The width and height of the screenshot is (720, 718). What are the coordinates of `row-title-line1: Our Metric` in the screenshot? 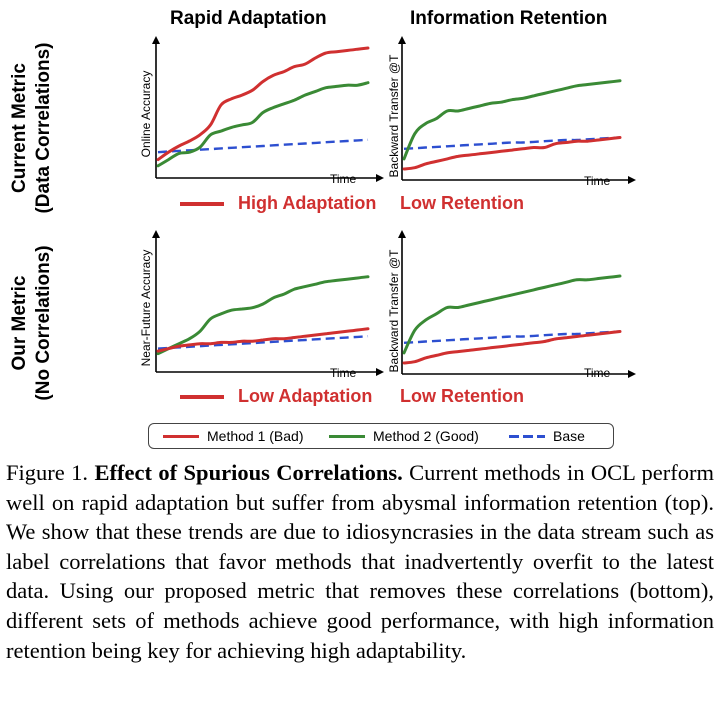 It's located at (19, 323).